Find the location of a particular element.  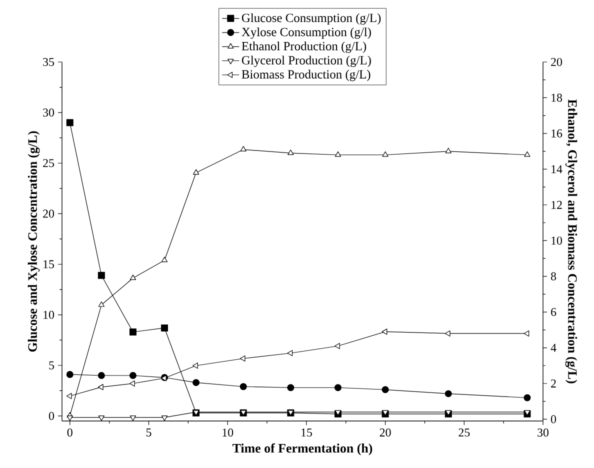

y2-tick-label: 18 is located at coordinates (557, 98).